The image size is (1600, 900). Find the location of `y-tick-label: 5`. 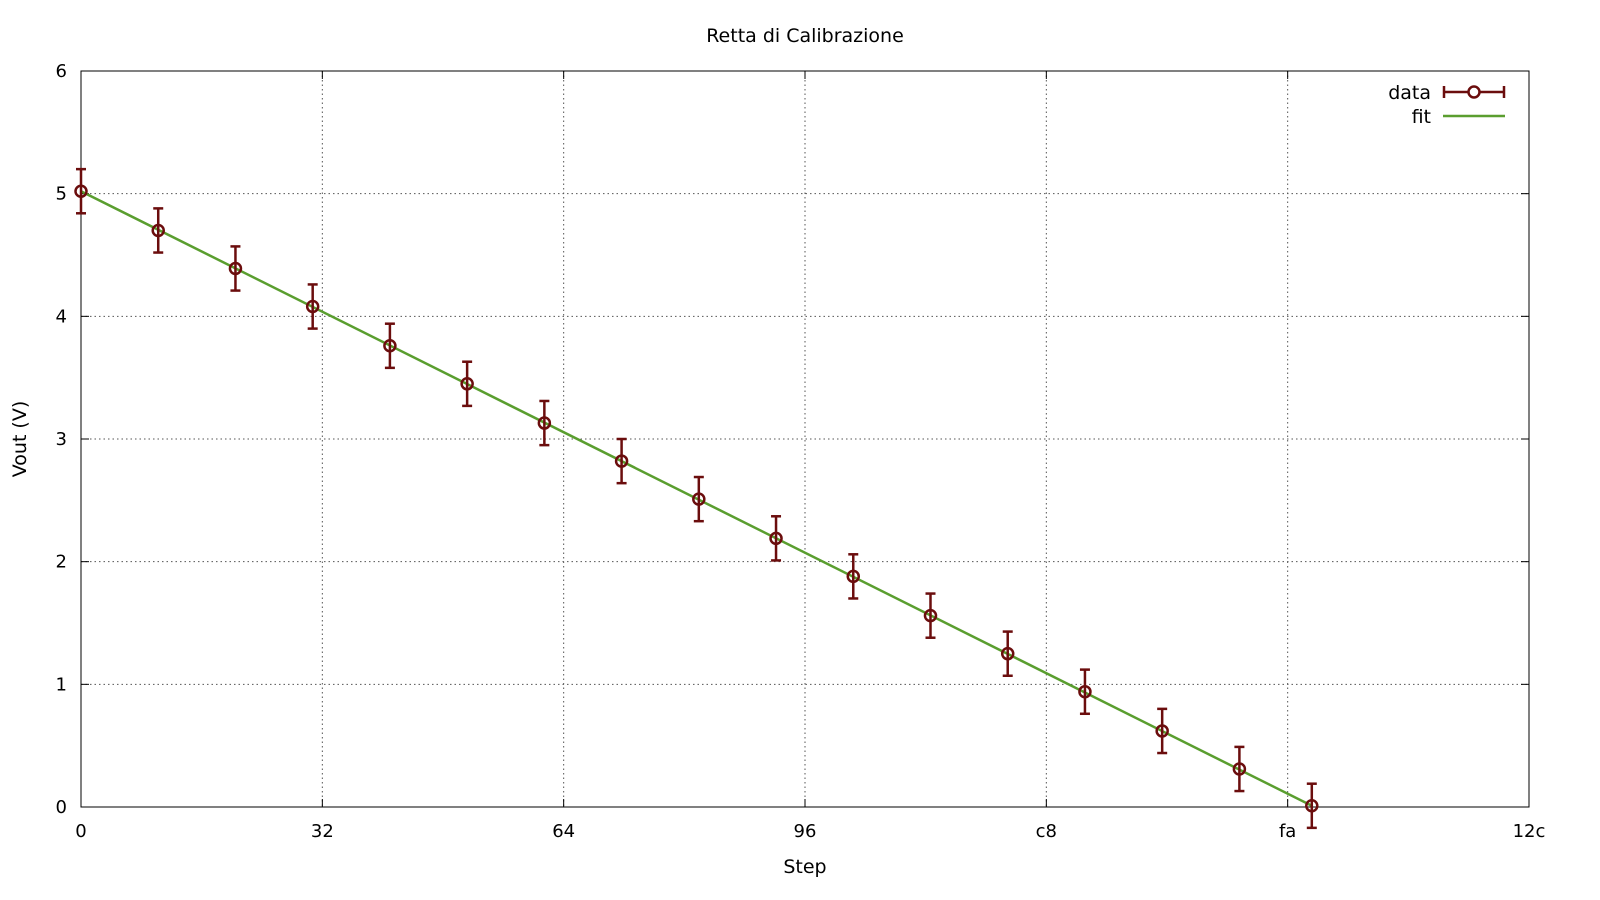

y-tick-label: 5 is located at coordinates (61, 194).